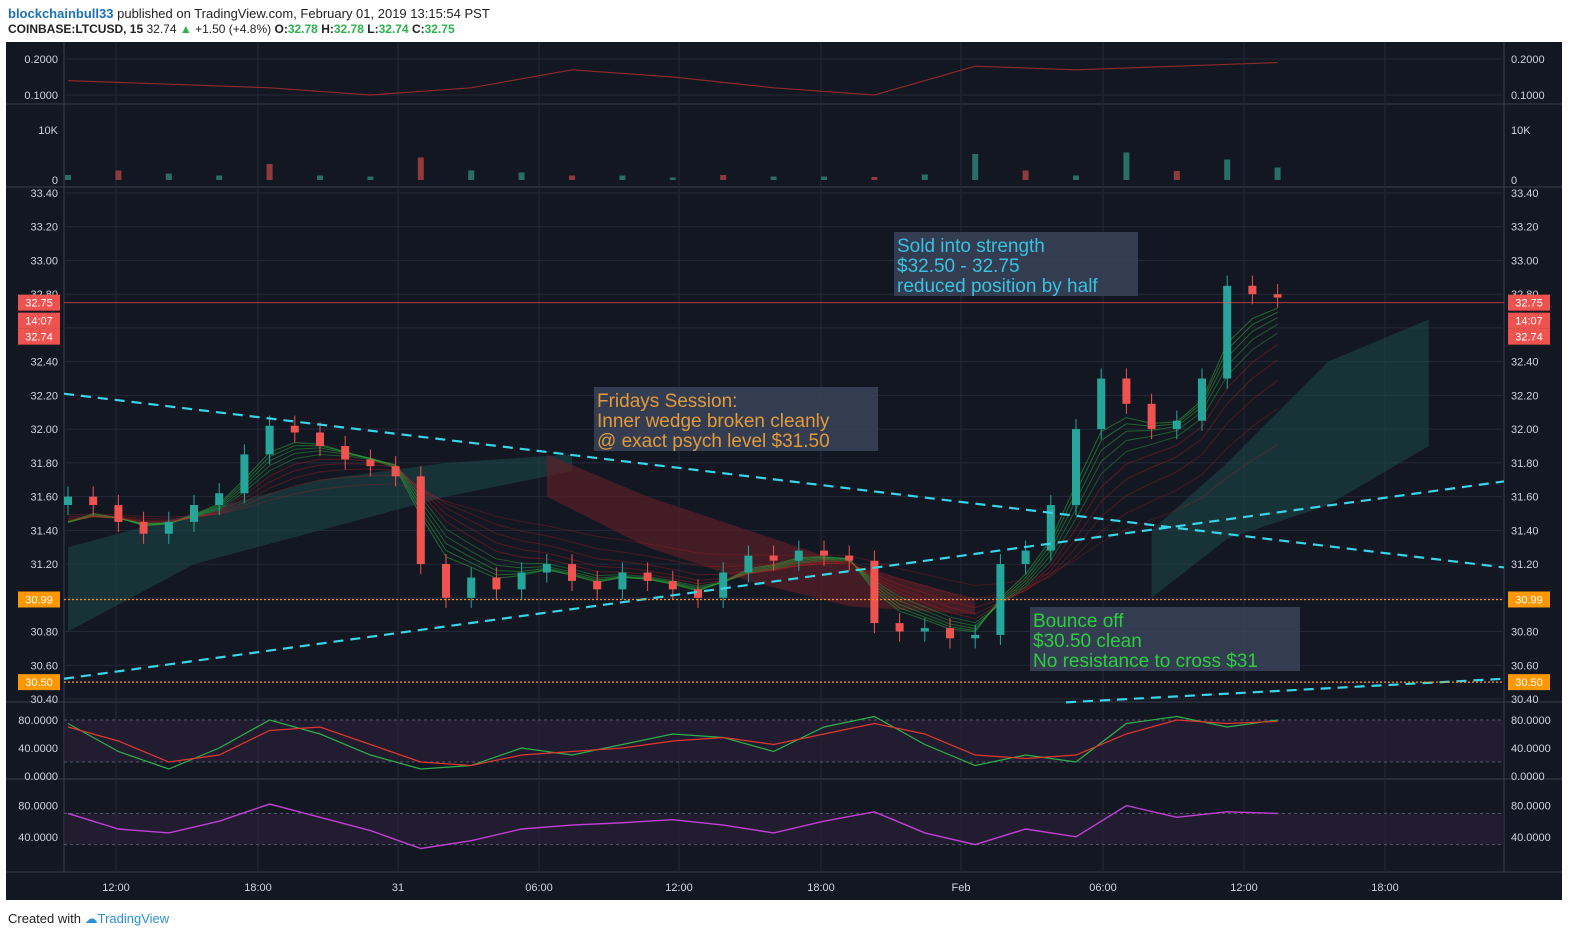 Image resolution: width=1588 pixels, height=948 pixels. I want to click on level-label-right: 30.99, so click(1529, 600).